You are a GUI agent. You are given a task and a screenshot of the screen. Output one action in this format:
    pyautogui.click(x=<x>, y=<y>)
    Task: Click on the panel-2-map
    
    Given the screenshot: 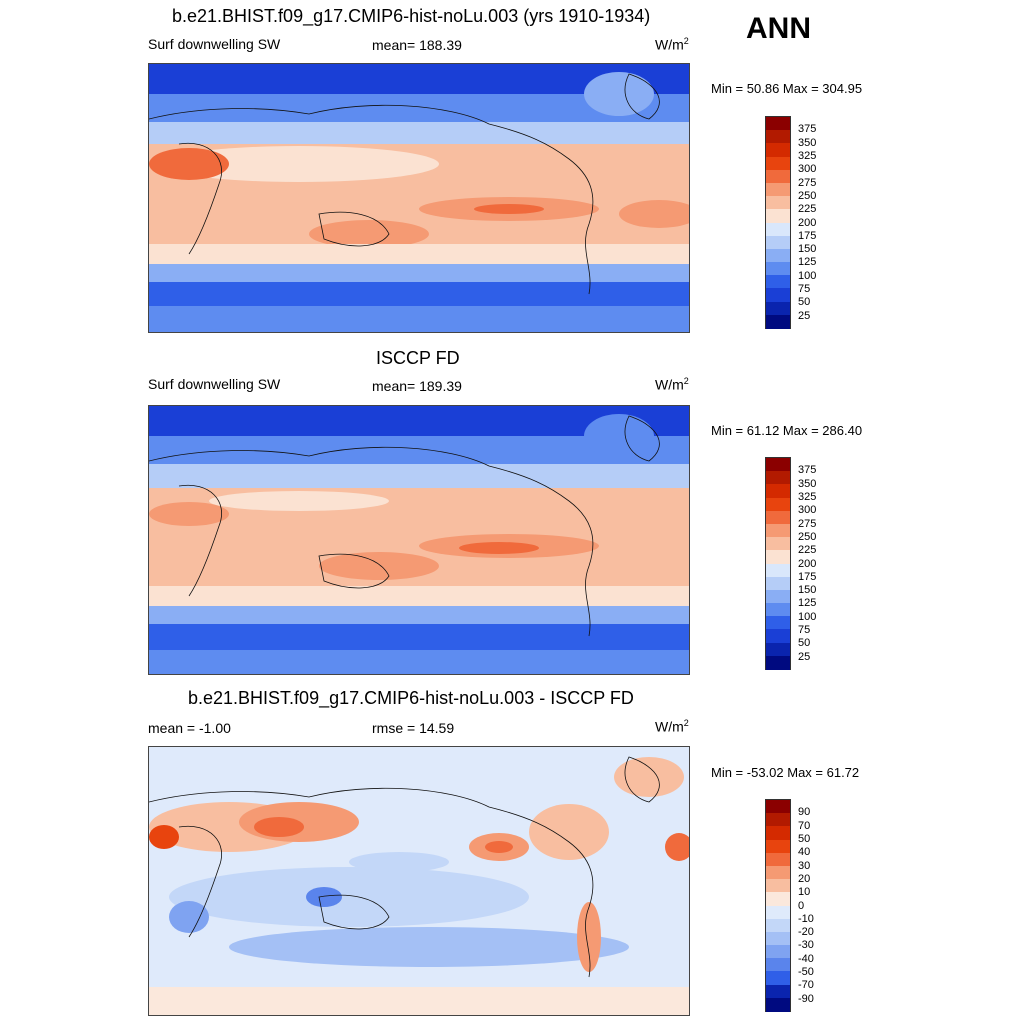 What is the action you would take?
    pyautogui.click(x=419, y=540)
    